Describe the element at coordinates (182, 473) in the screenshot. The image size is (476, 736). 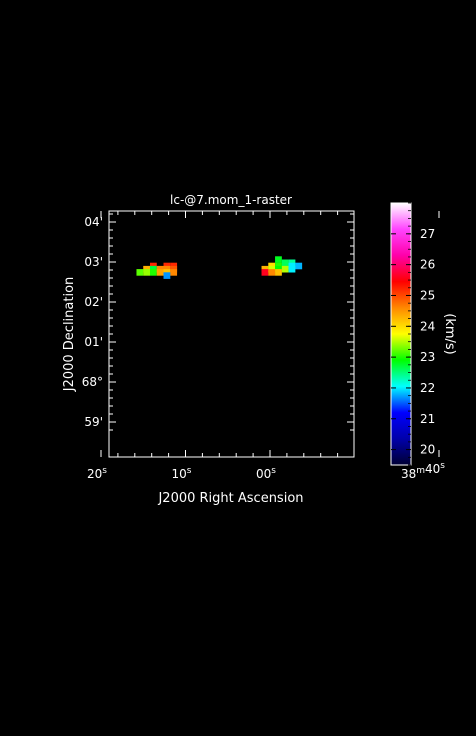
I see `x-tick-label: 10s` at that location.